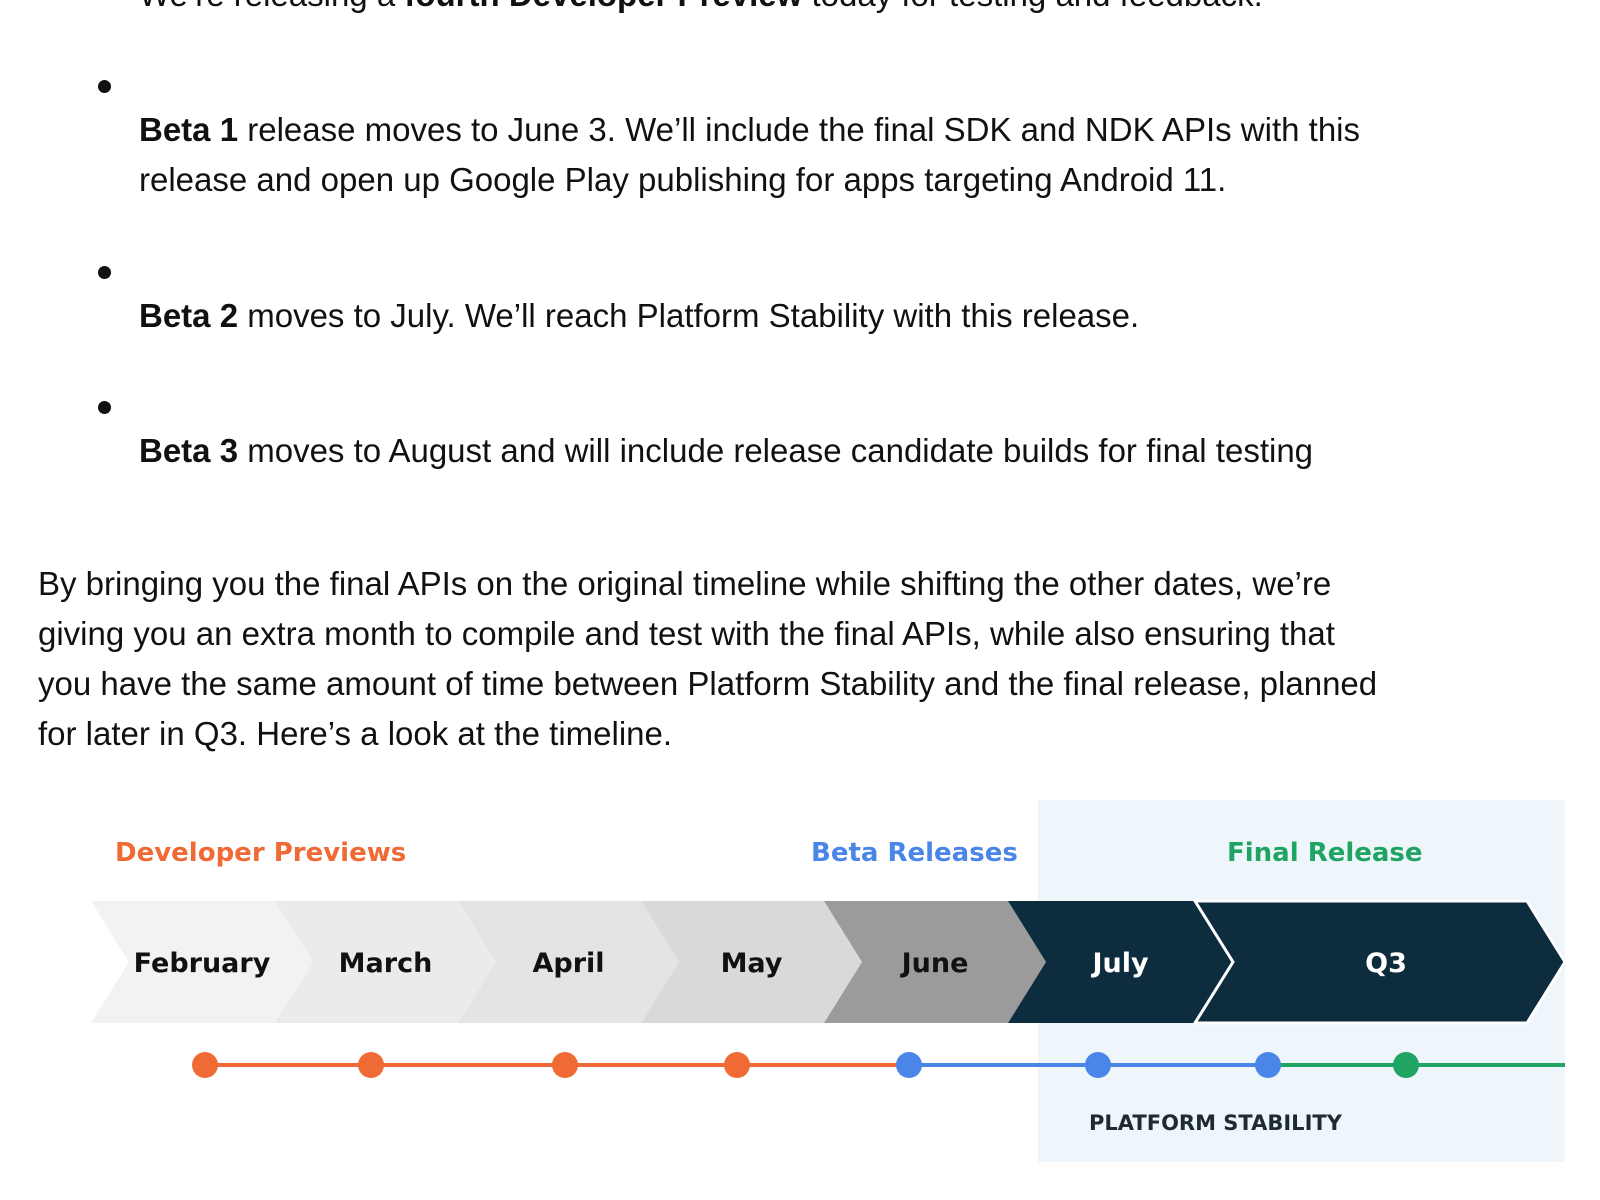  I want to click on timeline-segment-may, so click(751, 962).